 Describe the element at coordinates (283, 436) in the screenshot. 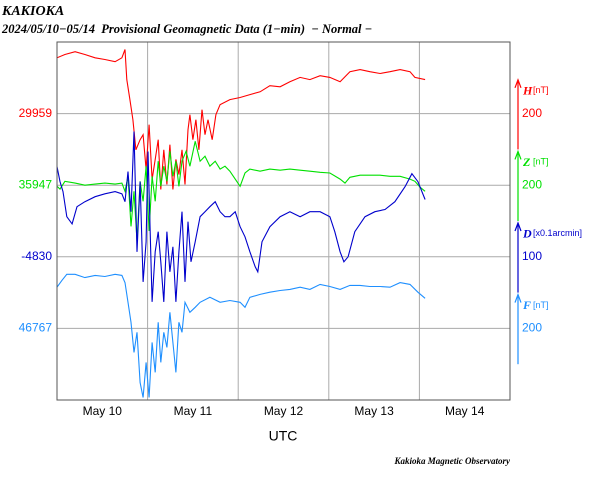

I see `x-axis-label: UTC` at that location.